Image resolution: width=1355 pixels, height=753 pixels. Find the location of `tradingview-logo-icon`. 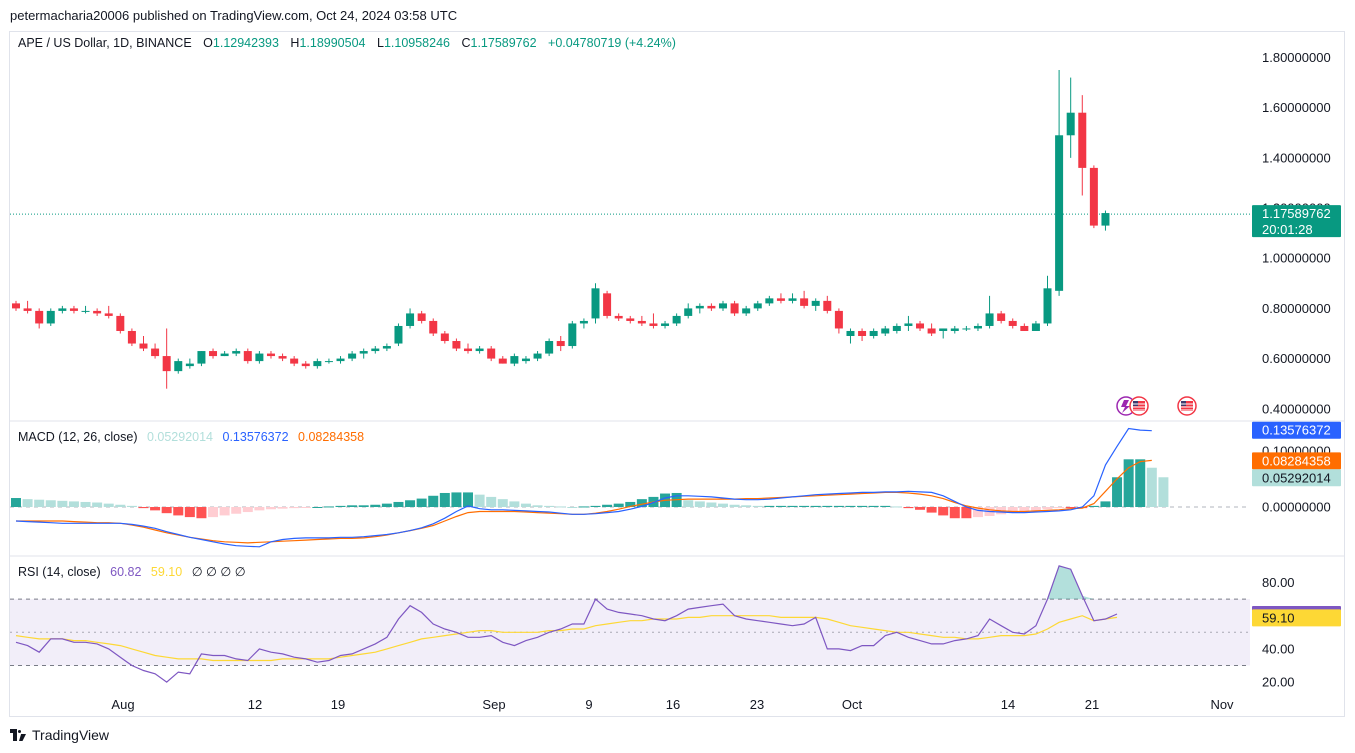

tradingview-logo-icon is located at coordinates (18, 735).